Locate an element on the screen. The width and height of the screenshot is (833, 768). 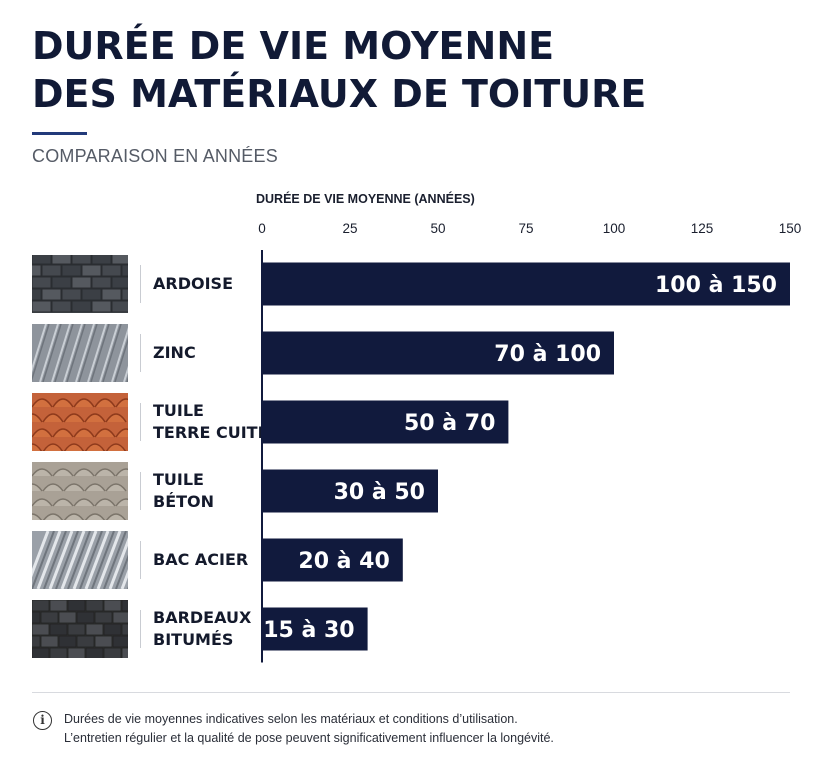
info-icon: i is located at coordinates (42, 720).